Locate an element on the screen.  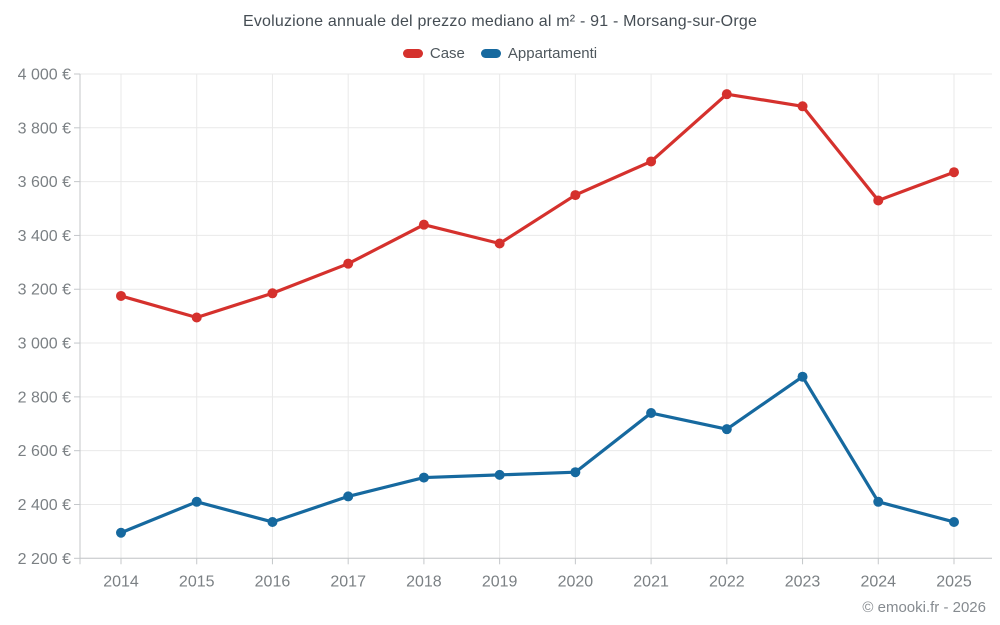
x-tick-label: 2018 is located at coordinates (424, 581).